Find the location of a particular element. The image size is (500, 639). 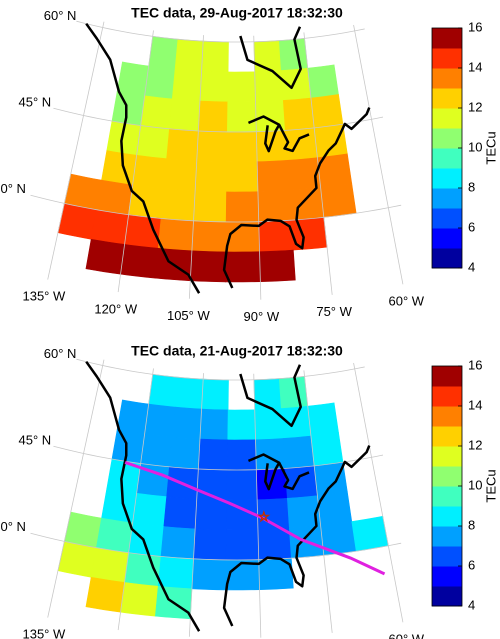

colorbar-tick-label: 6 is located at coordinates (471, 226).